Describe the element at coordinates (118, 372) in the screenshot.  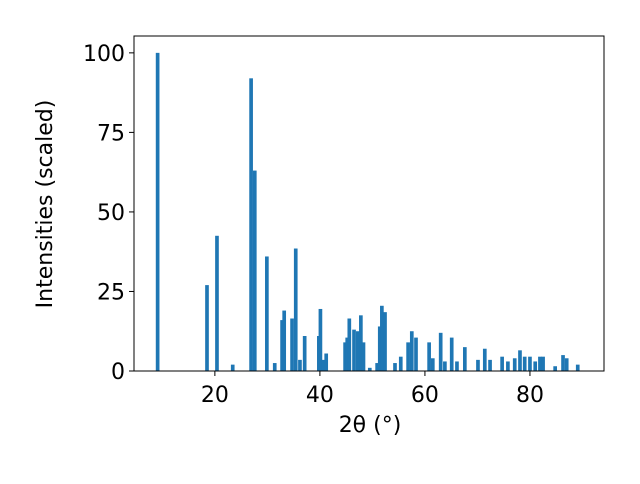
I see `y-tick-label: 0` at that location.